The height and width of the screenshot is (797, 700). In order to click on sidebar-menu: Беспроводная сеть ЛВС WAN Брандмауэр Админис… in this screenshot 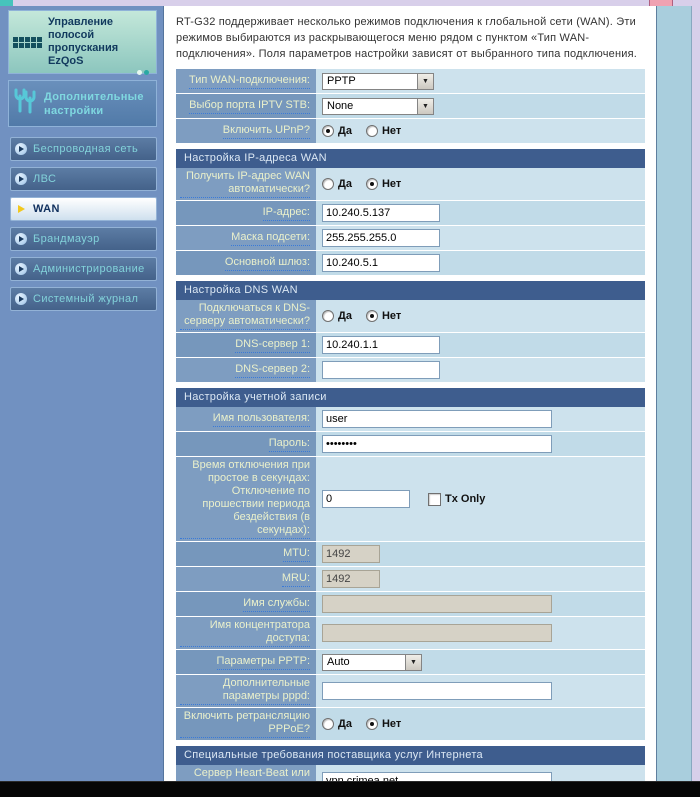, I will do `click(83, 224)`.